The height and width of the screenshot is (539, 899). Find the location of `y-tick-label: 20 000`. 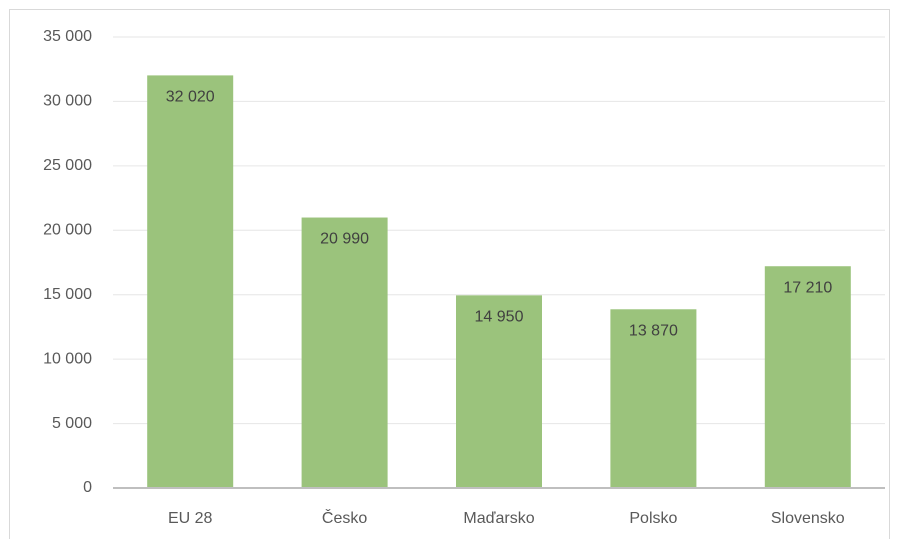

y-tick-label: 20 000 is located at coordinates (67, 230).